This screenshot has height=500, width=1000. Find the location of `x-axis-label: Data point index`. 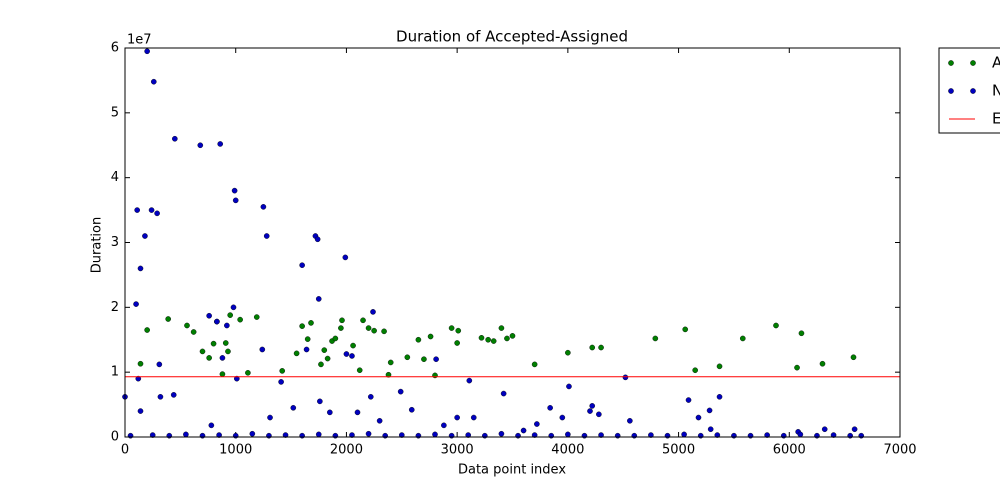

x-axis-label: Data point index is located at coordinates (512, 470).